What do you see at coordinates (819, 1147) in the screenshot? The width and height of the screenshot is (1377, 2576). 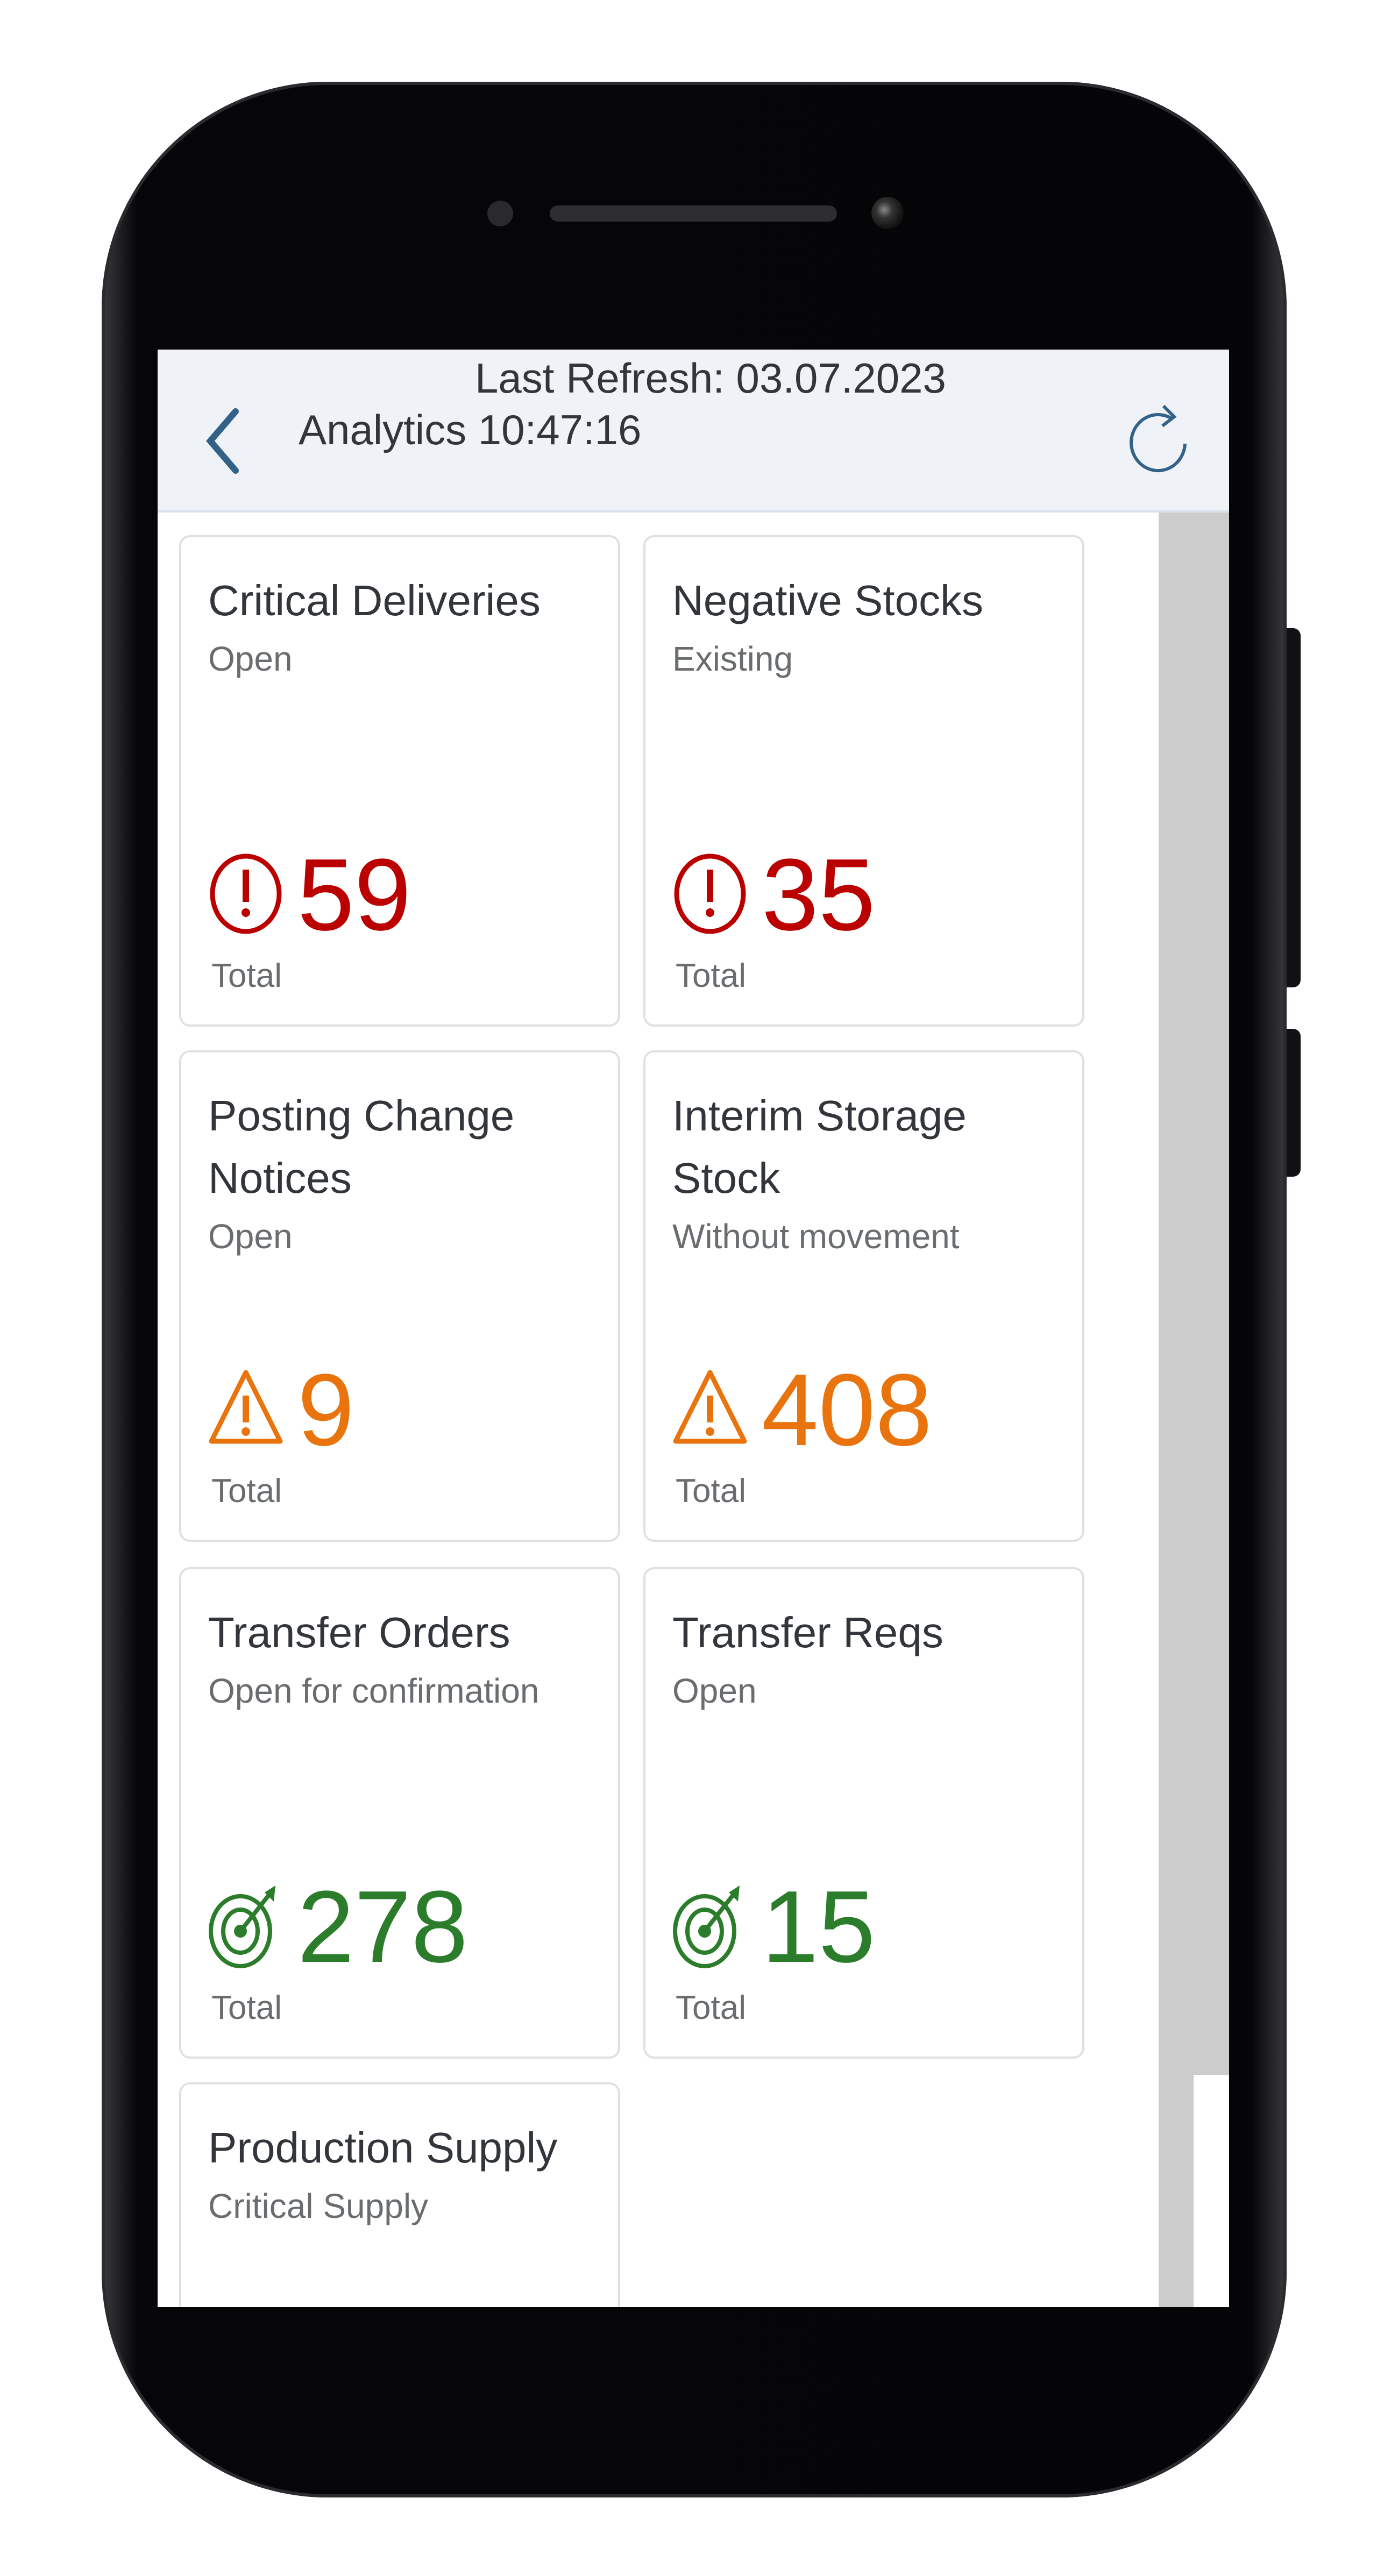 I see `tile-title-text: Interim Storage Stock` at bounding box center [819, 1147].